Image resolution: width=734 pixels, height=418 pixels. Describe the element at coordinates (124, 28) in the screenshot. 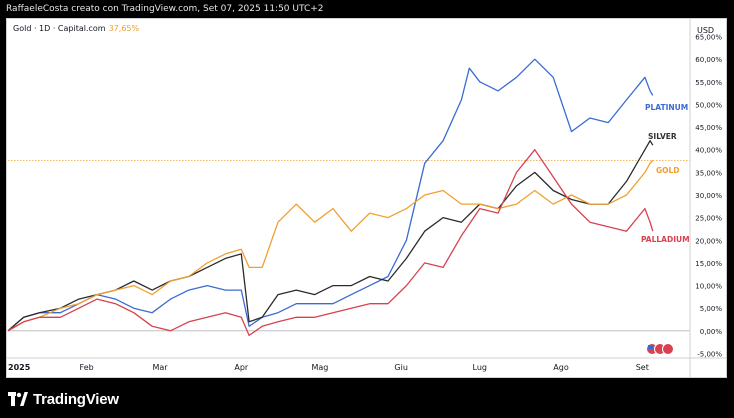

I see `legend-change-pct: 37,65%` at that location.